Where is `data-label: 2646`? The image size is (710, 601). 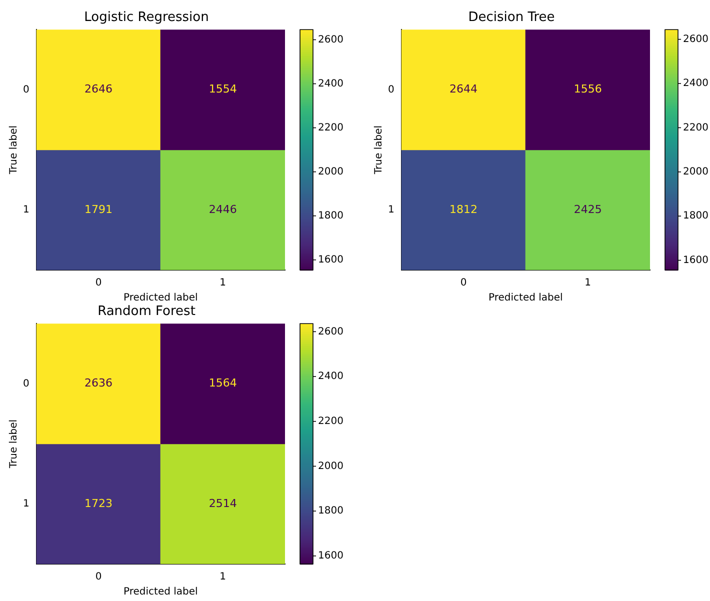
data-label: 2646 is located at coordinates (98, 89).